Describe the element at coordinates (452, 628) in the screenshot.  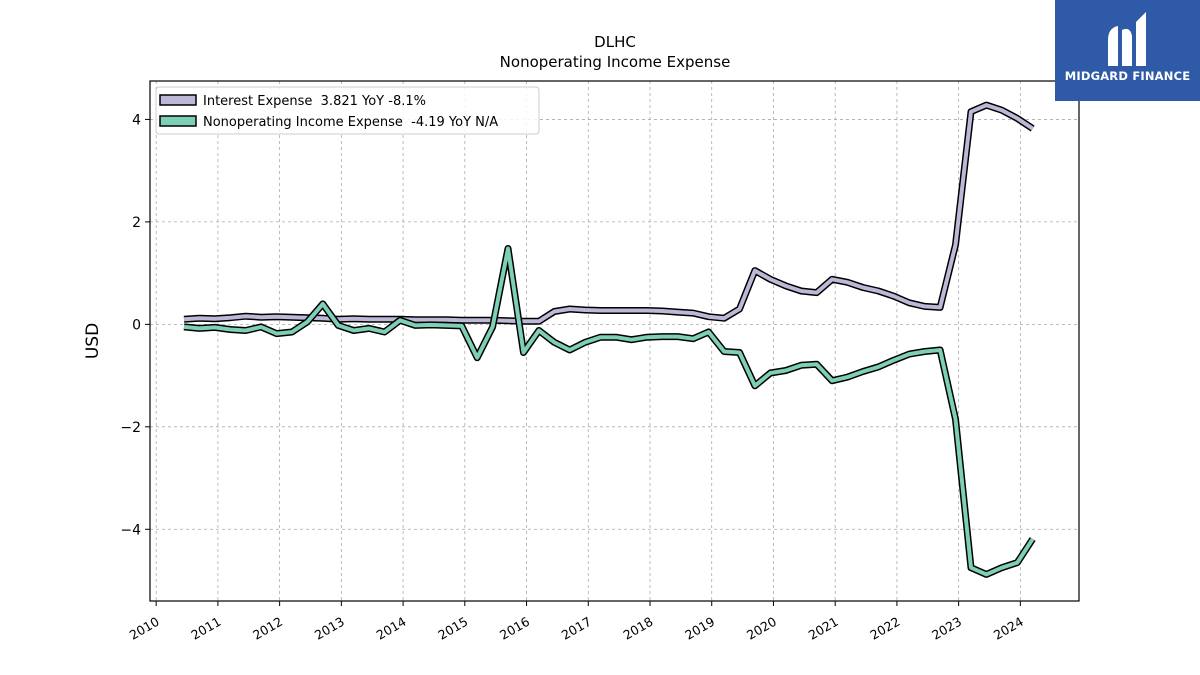
I see `x-tick-label: 2015` at that location.